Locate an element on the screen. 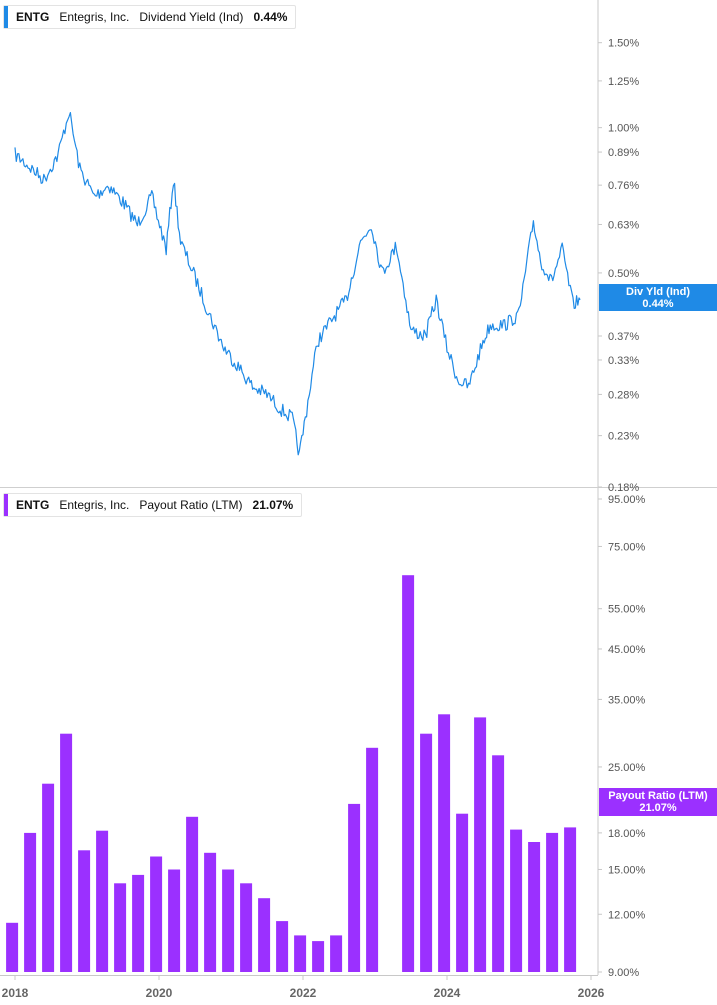  last-value-tag-top: Div Yld (Ind) 0.44% is located at coordinates (658, 297).